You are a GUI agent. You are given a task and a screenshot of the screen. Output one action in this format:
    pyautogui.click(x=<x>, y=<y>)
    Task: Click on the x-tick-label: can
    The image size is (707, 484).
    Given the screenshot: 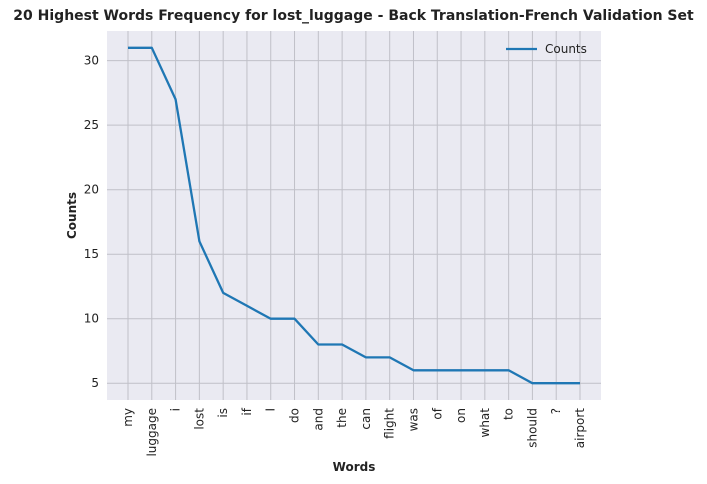 What is the action you would take?
    pyautogui.click(x=366, y=419)
    